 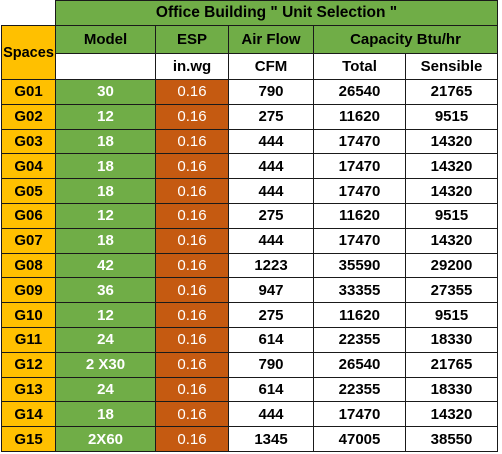 What do you see at coordinates (28, 439) in the screenshot?
I see `space-cell: G15` at bounding box center [28, 439].